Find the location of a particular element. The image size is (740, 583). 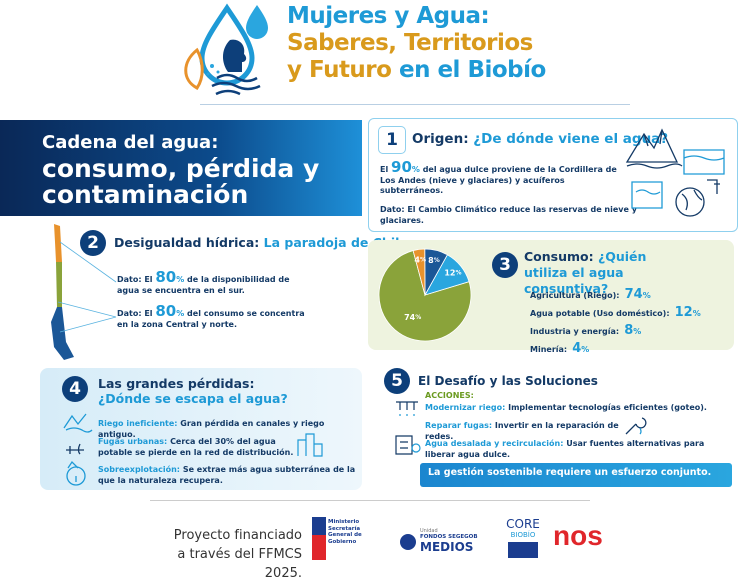

core-logo: CORE BIOBÍO is located at coordinates (523, 538).